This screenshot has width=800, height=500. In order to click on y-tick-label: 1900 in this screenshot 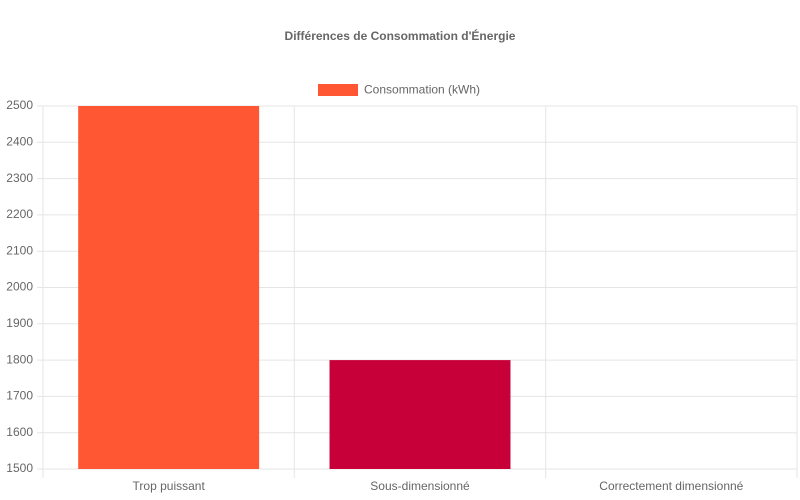, I will do `click(19, 323)`.